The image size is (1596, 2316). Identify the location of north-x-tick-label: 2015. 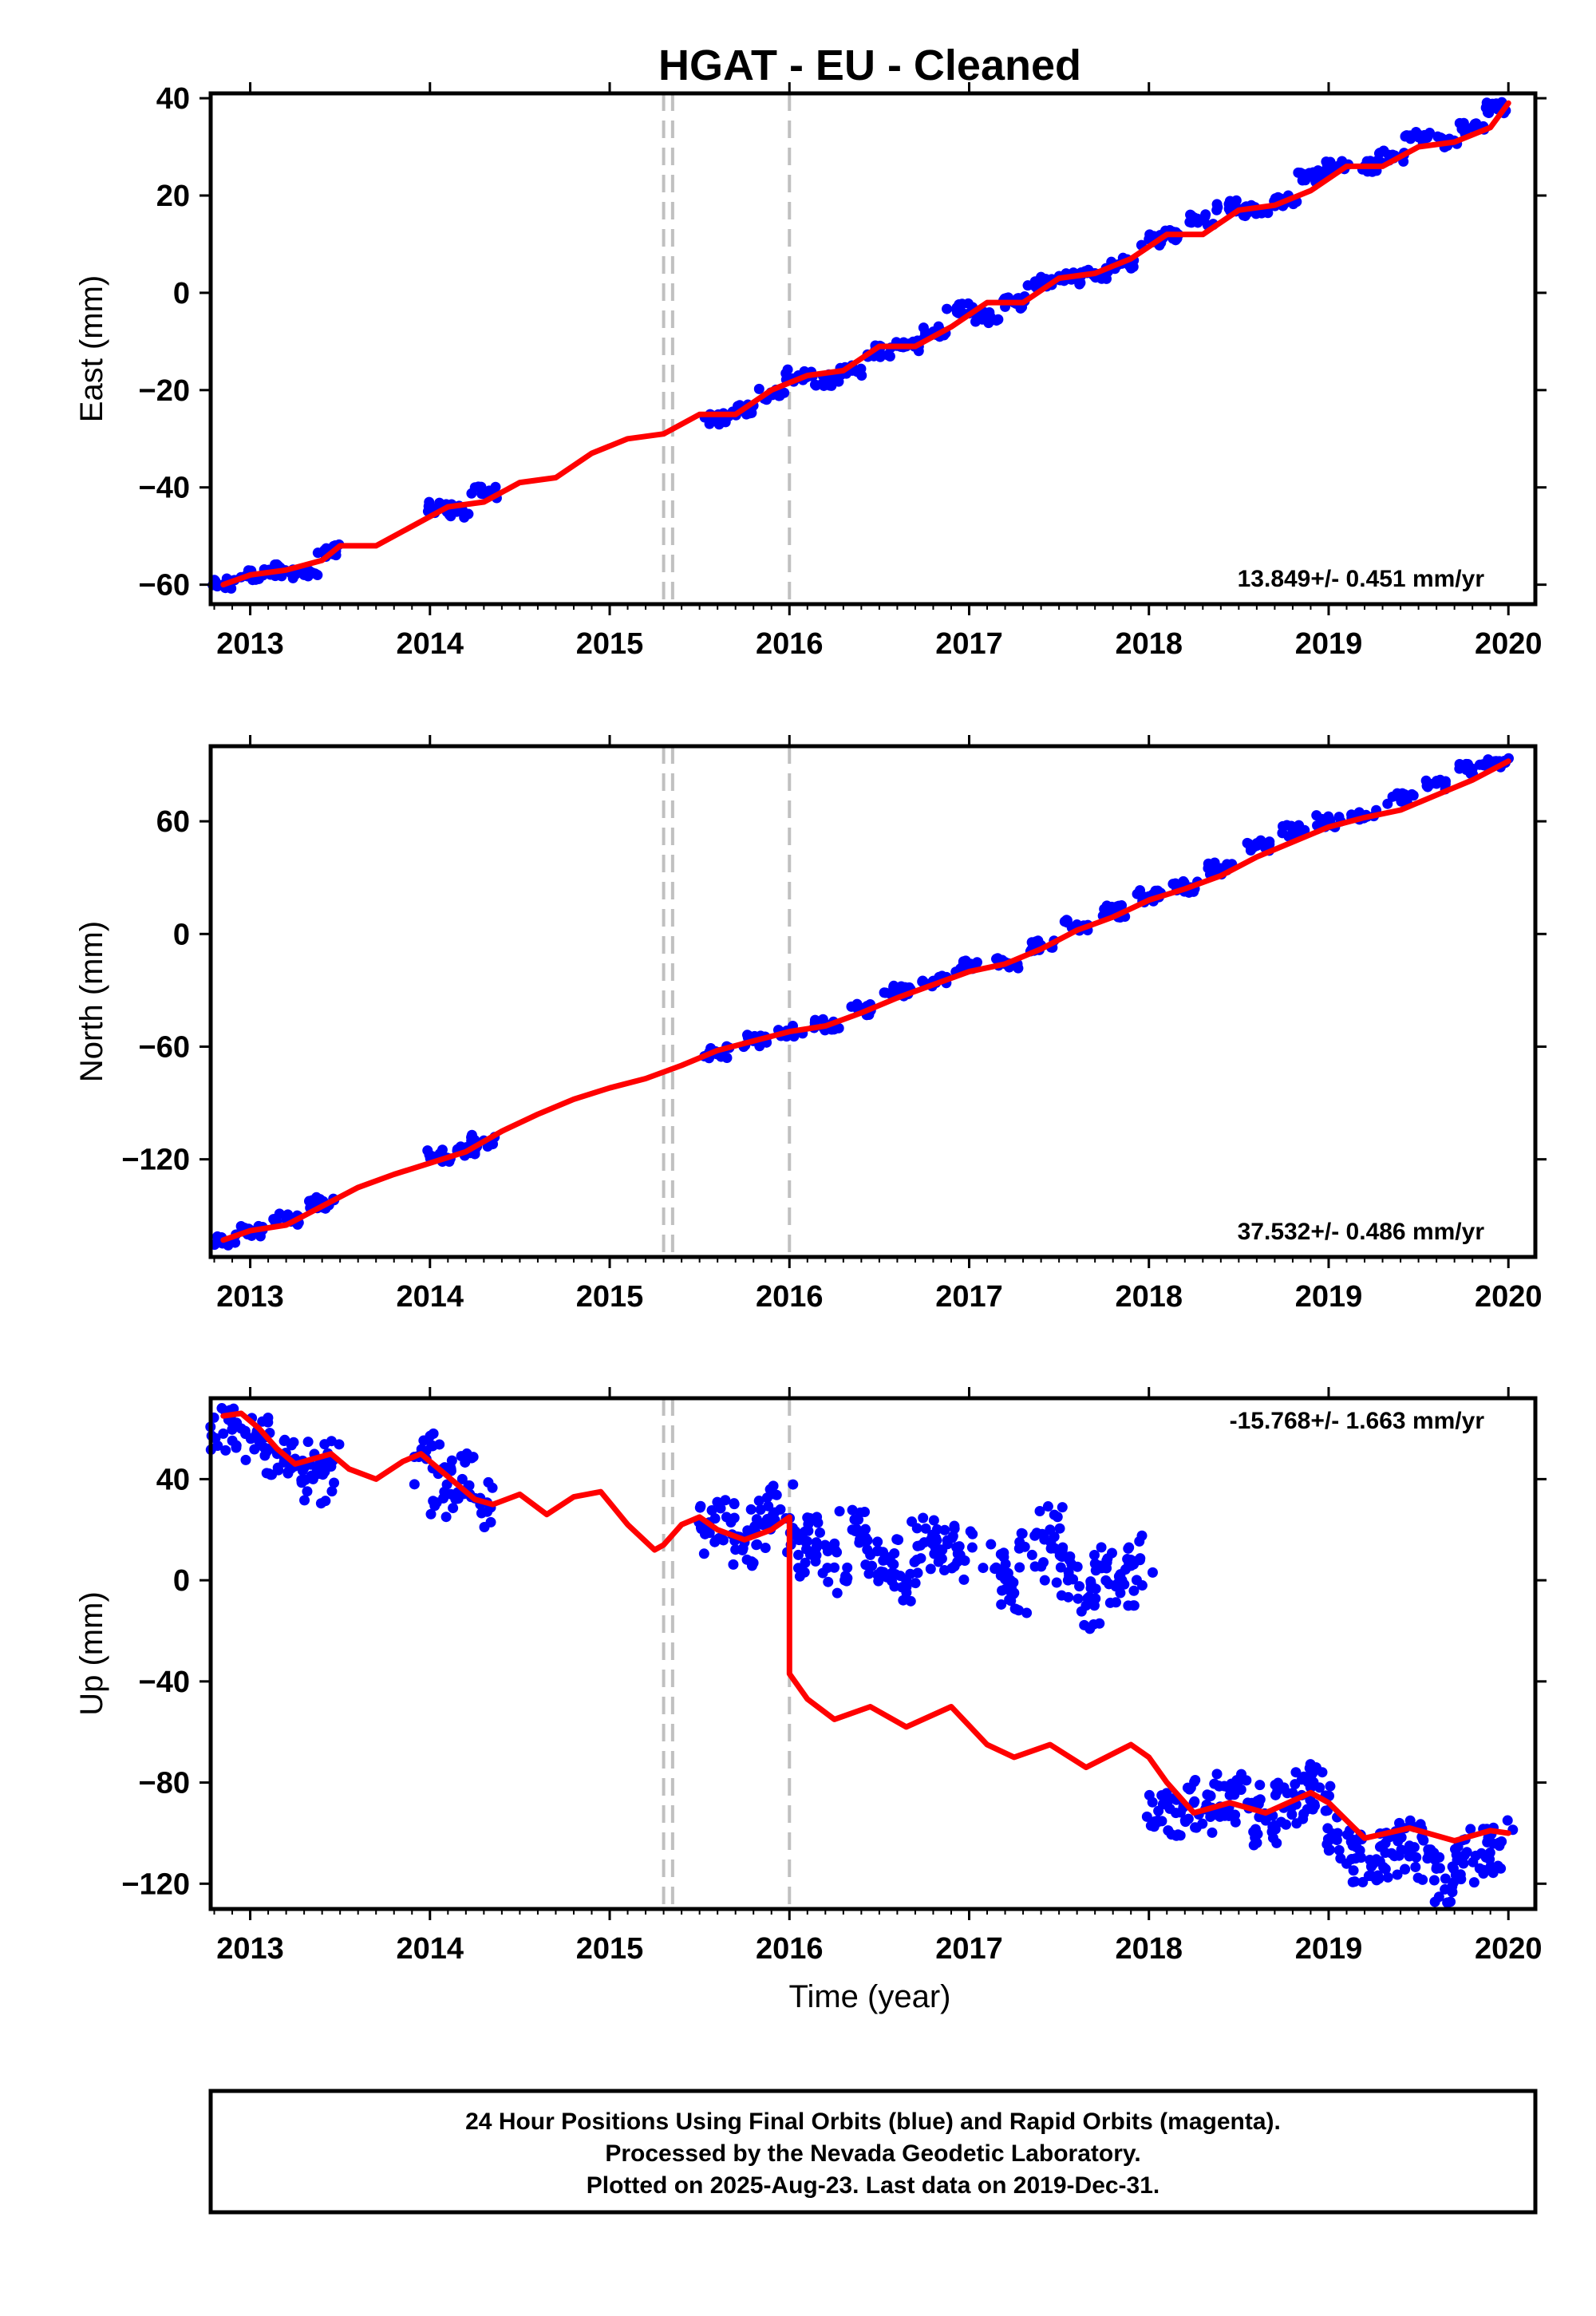
(610, 1297).